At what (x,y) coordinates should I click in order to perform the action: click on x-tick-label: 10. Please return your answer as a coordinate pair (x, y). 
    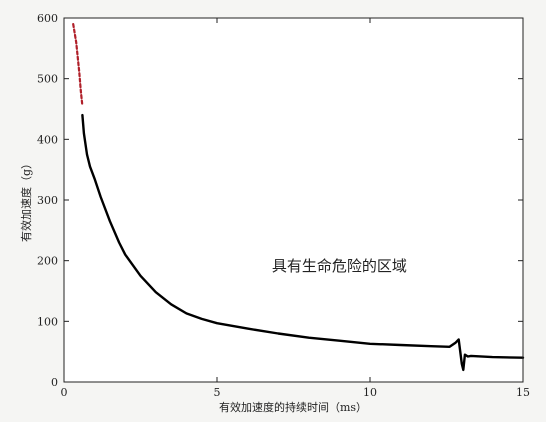
    Looking at the image, I should click on (370, 392).